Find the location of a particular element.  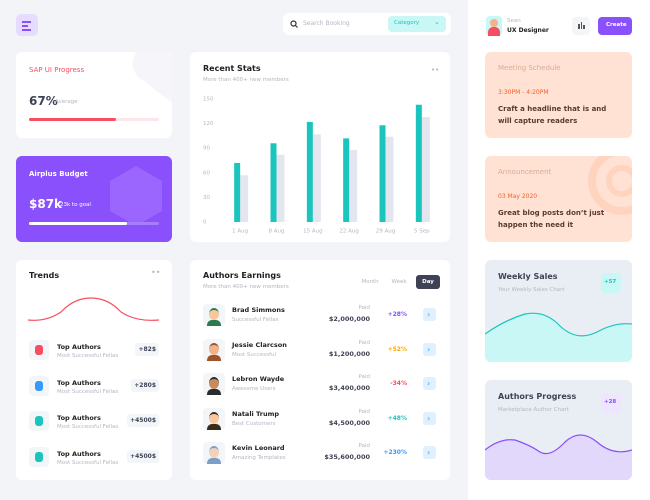

card-subtitle: Marketplace Author Chart is located at coordinates (533, 410).